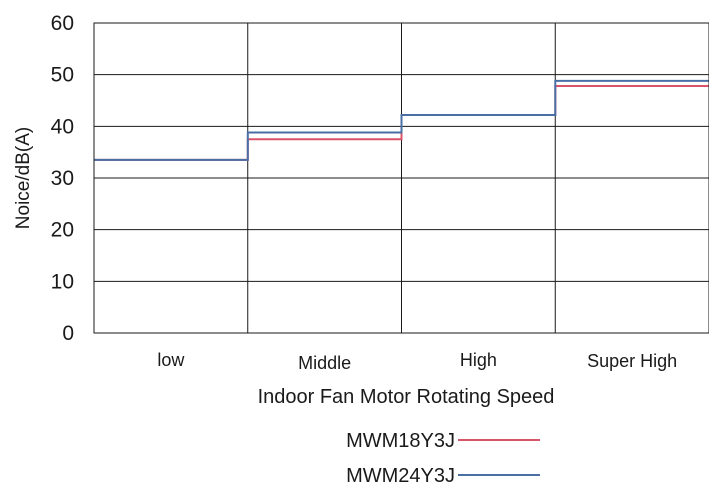  What do you see at coordinates (23, 178) in the screenshot?
I see `y-axis-label: Noice/dB(A)` at bounding box center [23, 178].